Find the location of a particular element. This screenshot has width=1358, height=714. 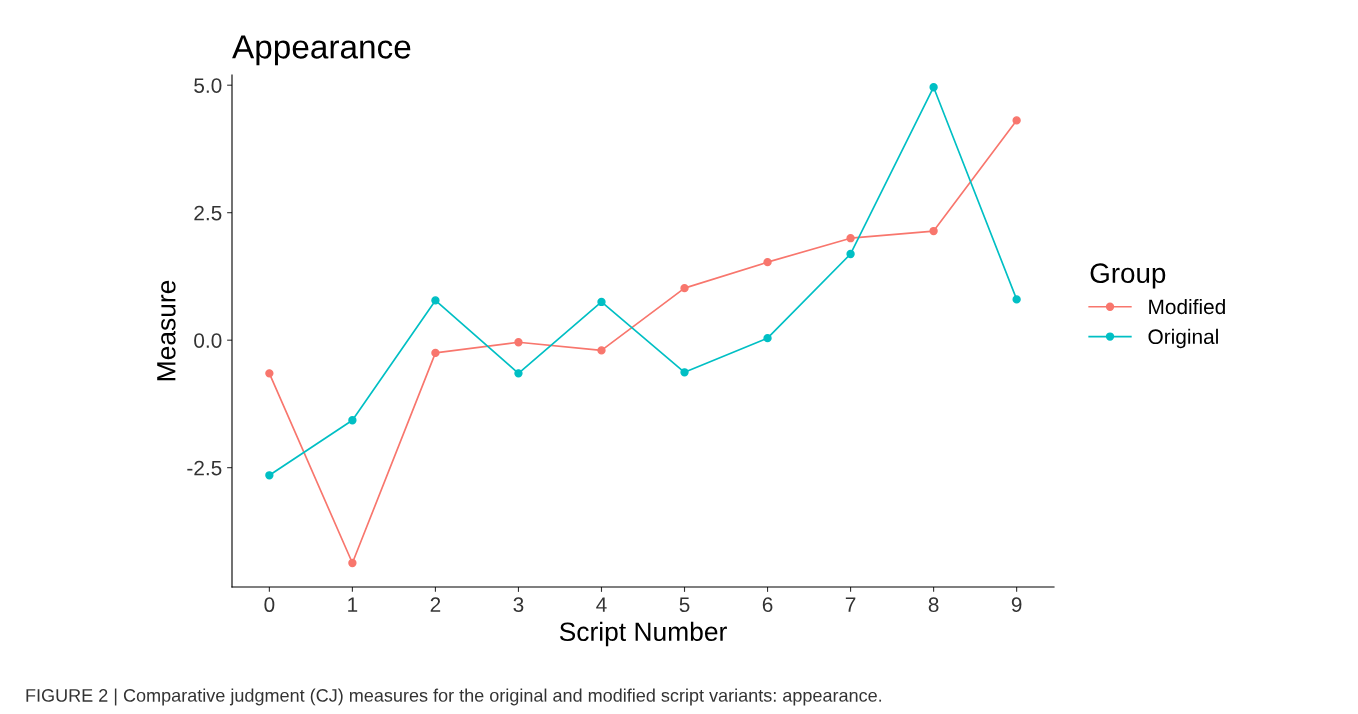

y-tick-label: 2.5 is located at coordinates (208, 213).